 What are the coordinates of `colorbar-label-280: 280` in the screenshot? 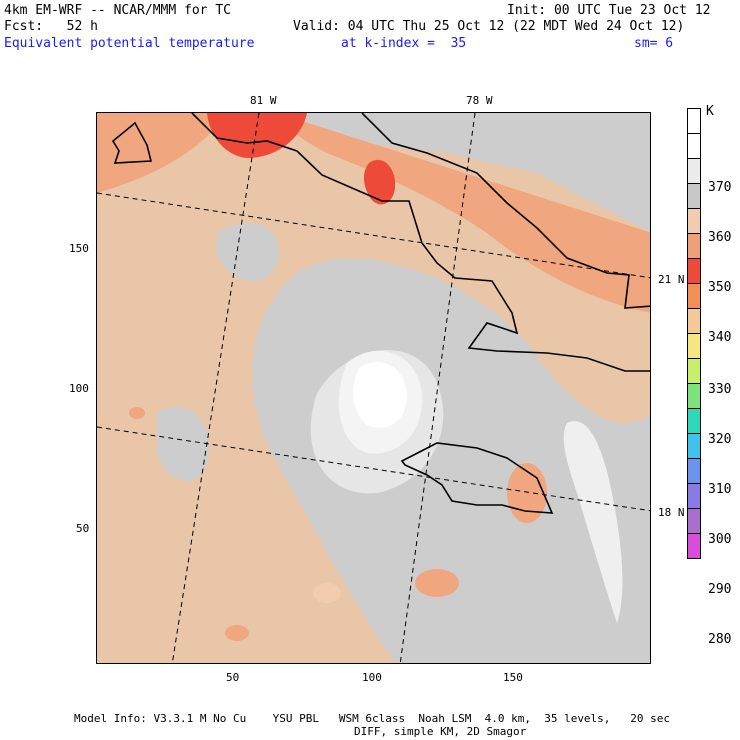 It's located at (720, 639).